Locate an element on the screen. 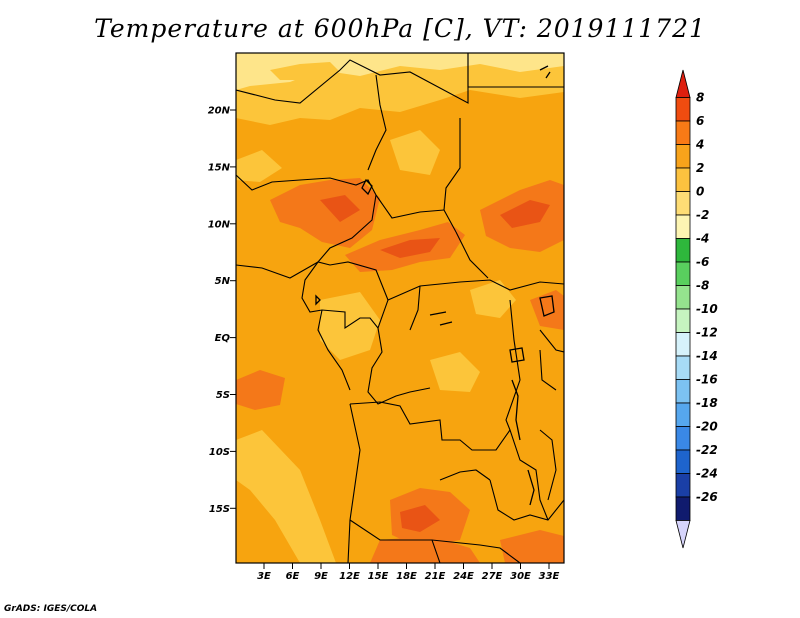  hot-core-car is located at coordinates (410, 248).